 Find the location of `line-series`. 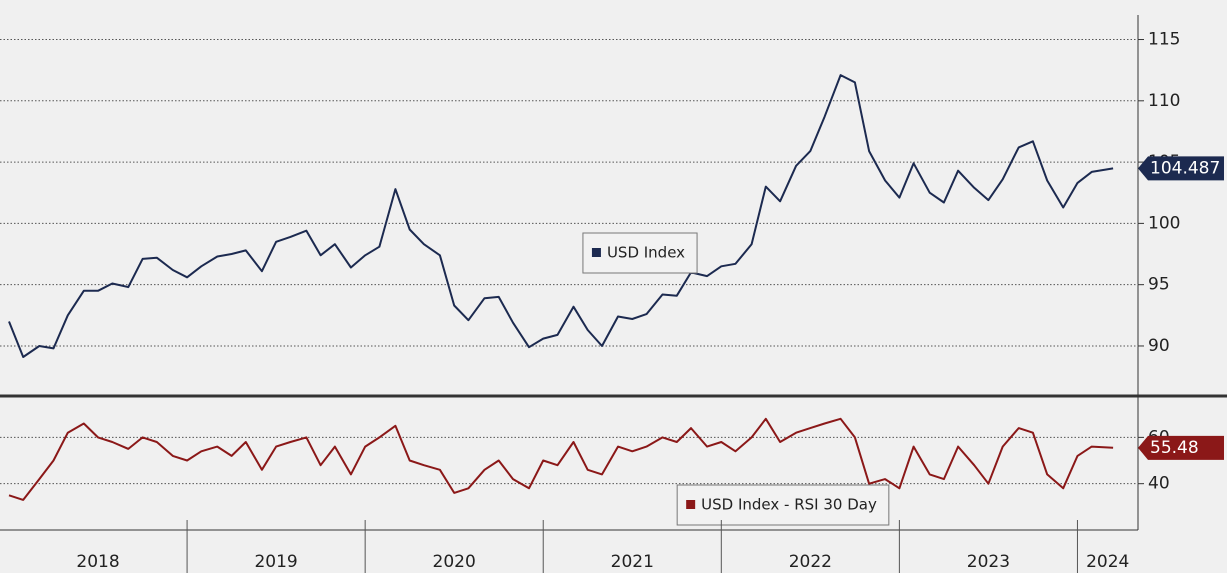

line-series is located at coordinates (561, 459).